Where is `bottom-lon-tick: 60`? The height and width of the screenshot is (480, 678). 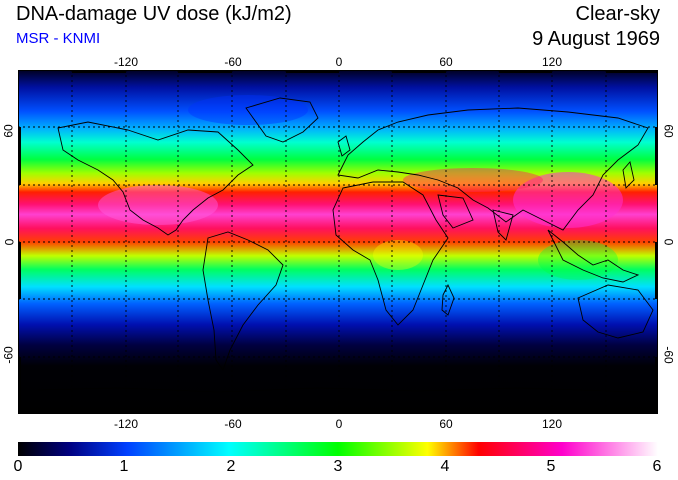 bottom-lon-tick: 60 is located at coordinates (446, 424).